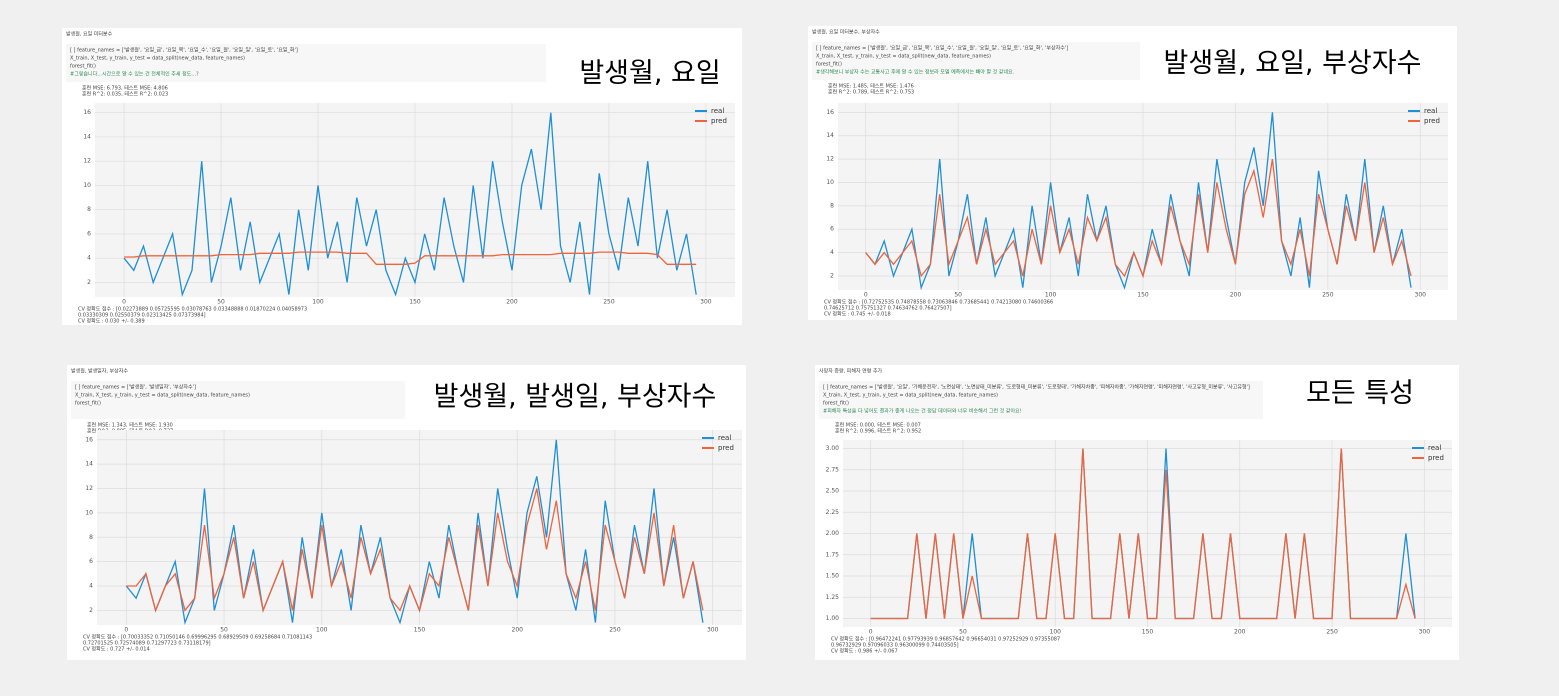  Describe the element at coordinates (89, 34) in the screenshot. I see `panel-title: 발생월, 요일 미터분수` at that location.